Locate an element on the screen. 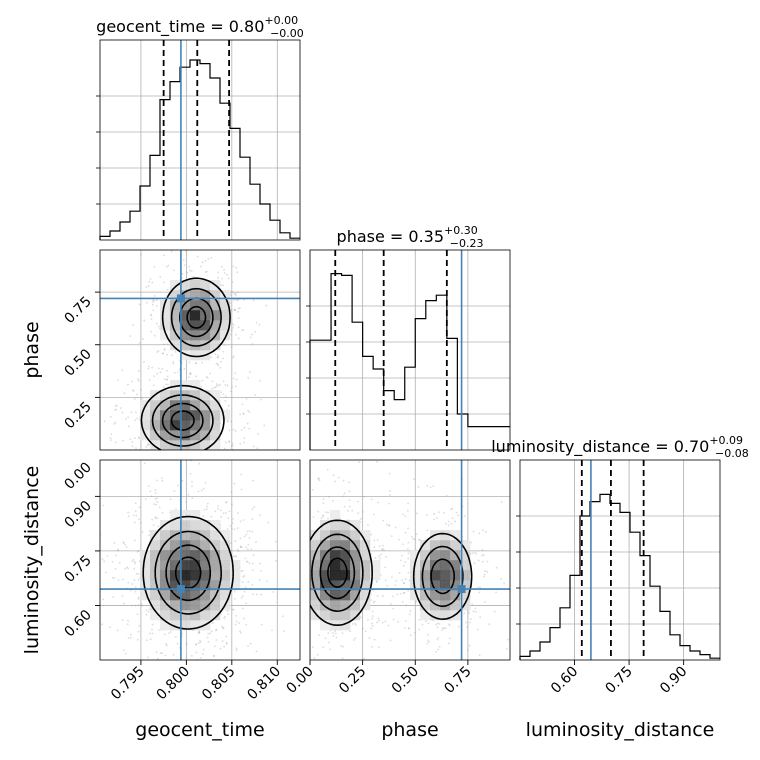 This screenshot has height=760, width=760. hist-panel-geocent-time is located at coordinates (198, 140).